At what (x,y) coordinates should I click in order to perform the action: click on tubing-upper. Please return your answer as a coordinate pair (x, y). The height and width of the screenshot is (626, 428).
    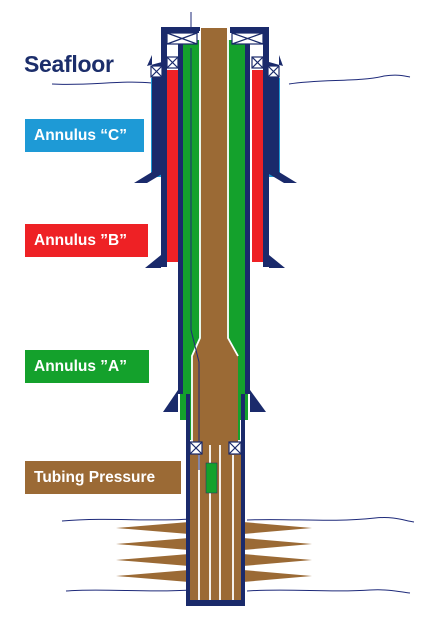
    Looking at the image, I should click on (214, 184).